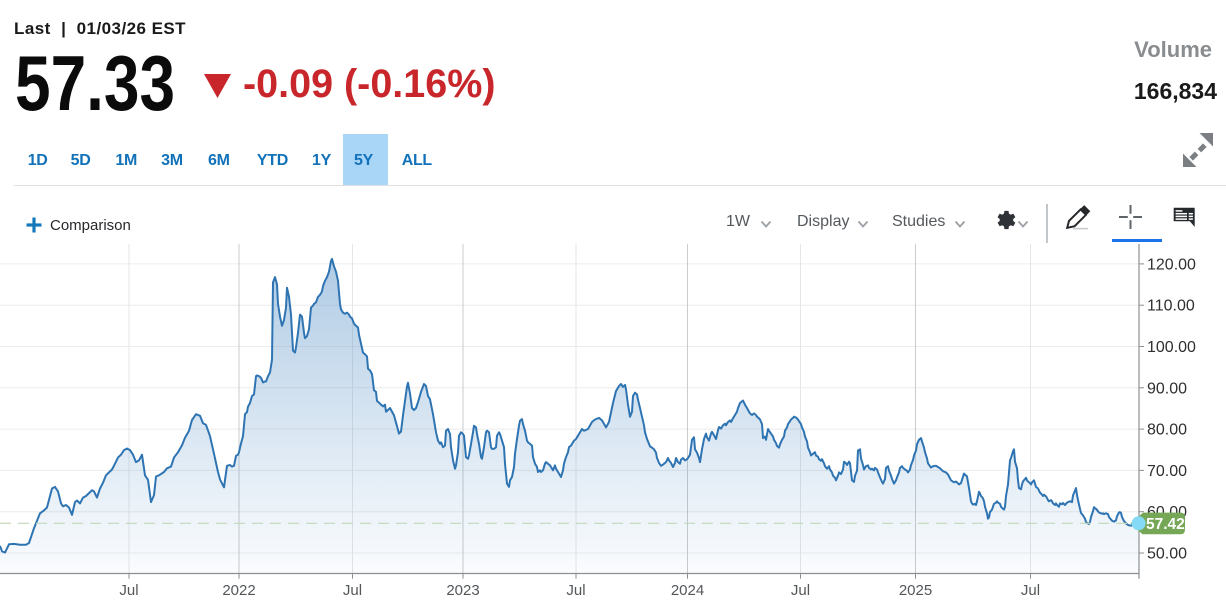  I want to click on svg-text: 57.42, so click(1165, 524).